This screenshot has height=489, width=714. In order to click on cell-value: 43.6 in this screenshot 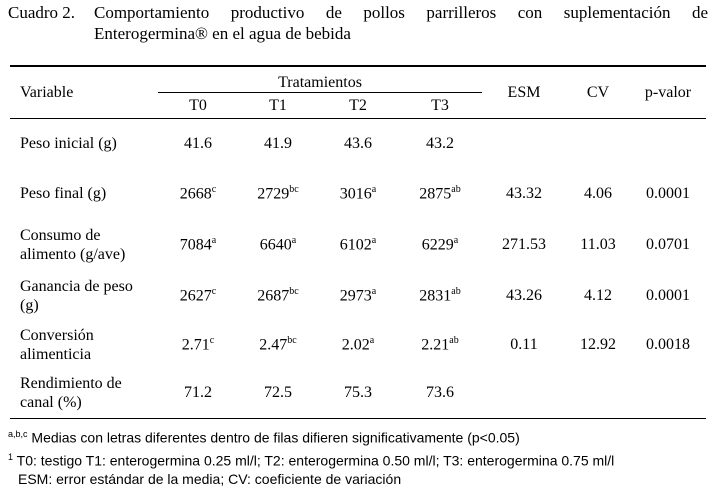, I will do `click(358, 143)`.